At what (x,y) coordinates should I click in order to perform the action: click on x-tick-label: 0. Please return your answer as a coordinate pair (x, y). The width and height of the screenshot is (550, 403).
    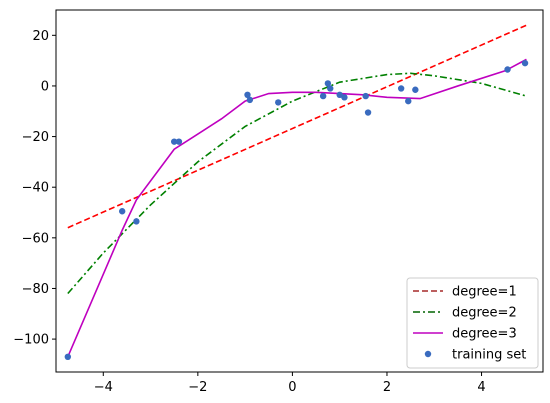
    Looking at the image, I should click on (292, 387).